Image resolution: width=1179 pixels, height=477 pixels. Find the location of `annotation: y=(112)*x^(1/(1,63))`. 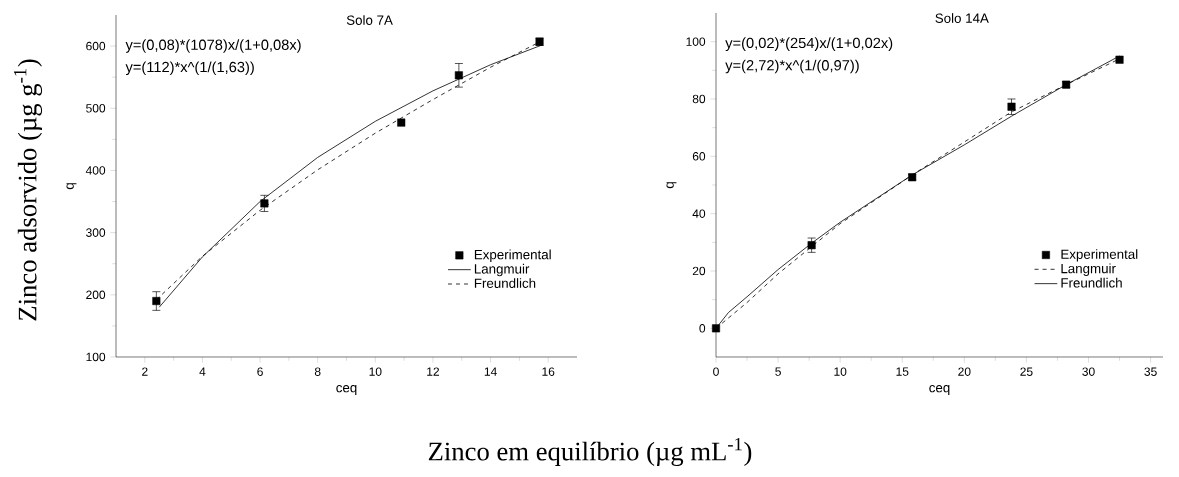

annotation: y=(112)*x^(1/(1,63)) is located at coordinates (189, 68).